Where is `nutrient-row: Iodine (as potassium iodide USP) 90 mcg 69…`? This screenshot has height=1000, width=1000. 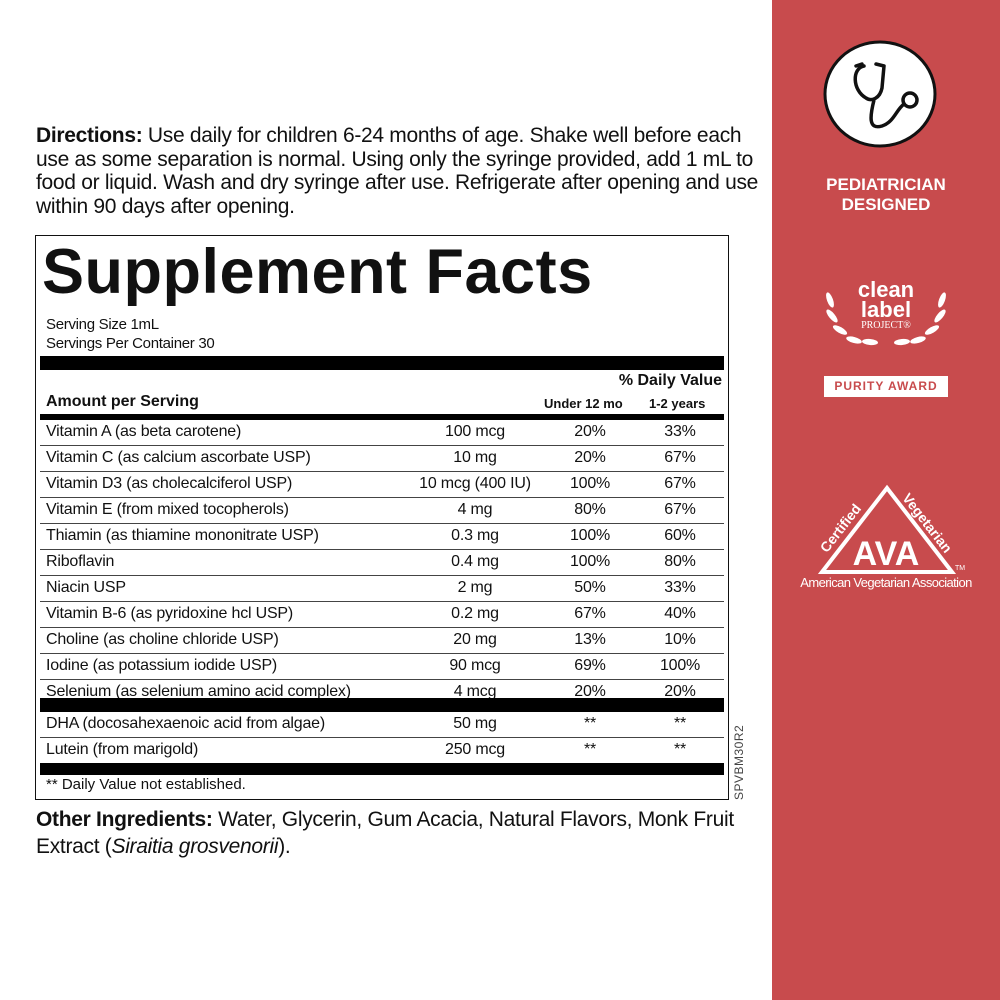 nutrient-row: Iodine (as potassium iodide USP) 90 mcg 69… is located at coordinates (382, 667).